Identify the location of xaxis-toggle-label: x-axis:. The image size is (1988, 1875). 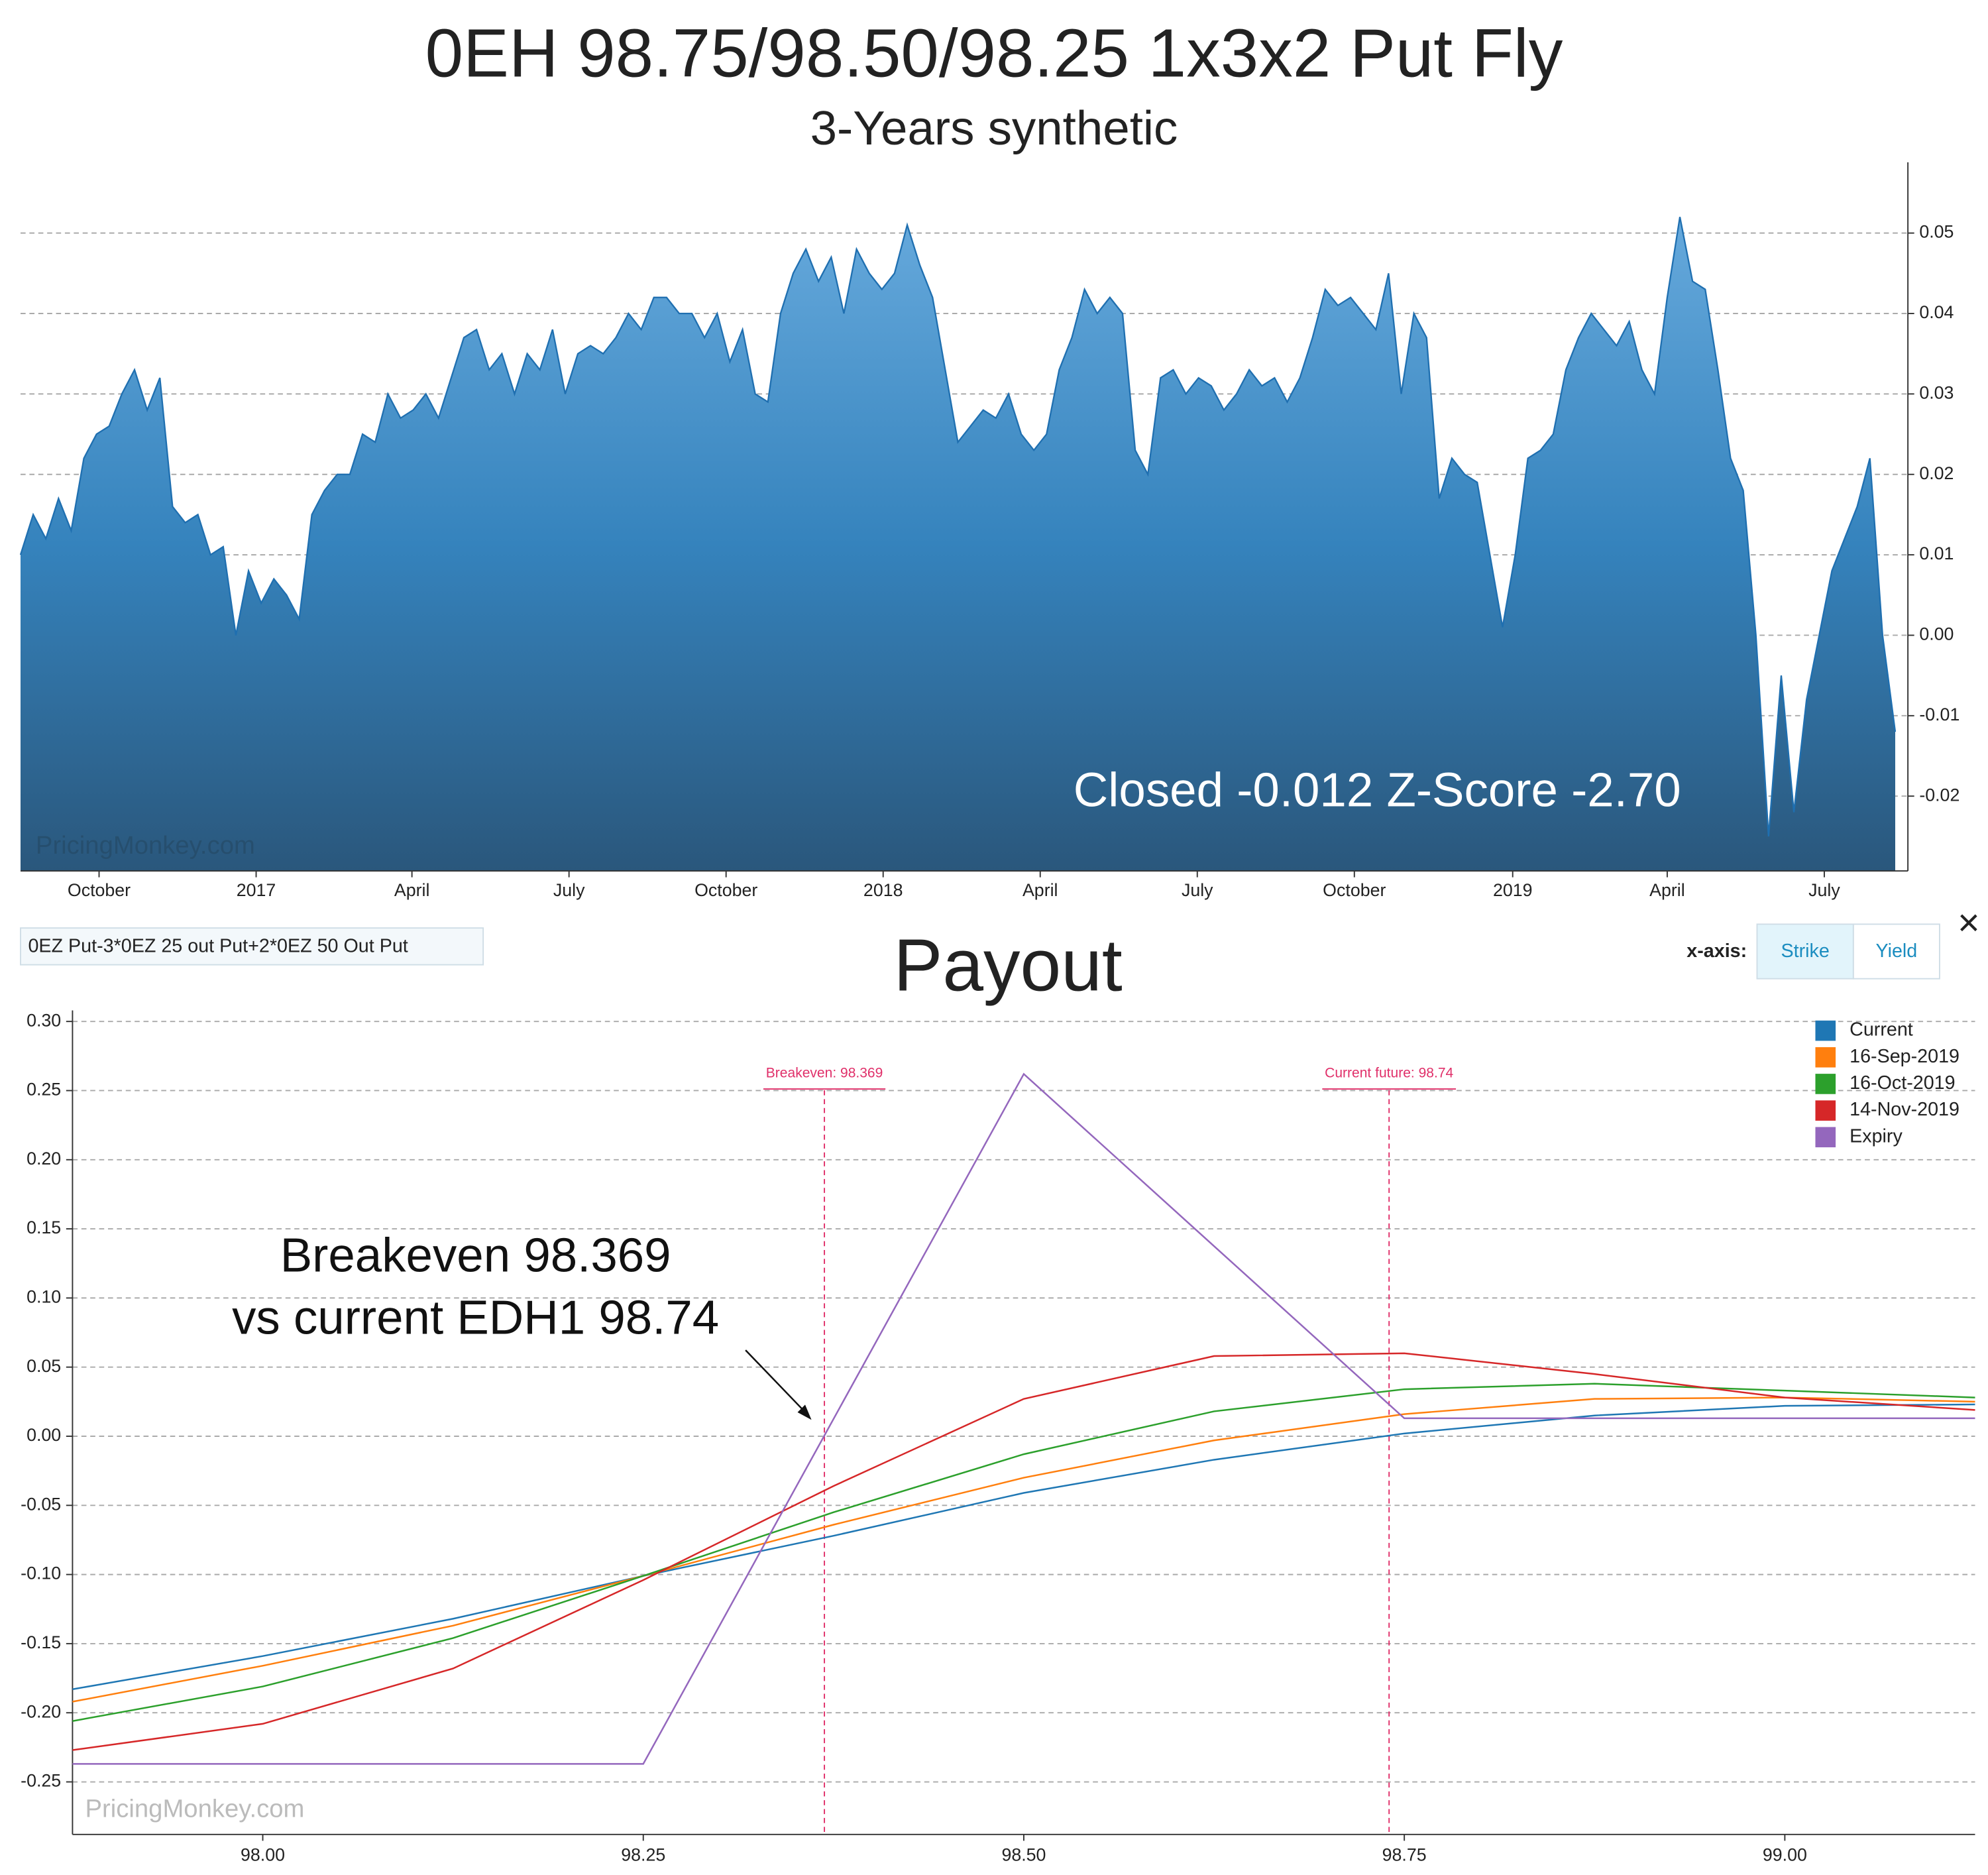
(1716, 951).